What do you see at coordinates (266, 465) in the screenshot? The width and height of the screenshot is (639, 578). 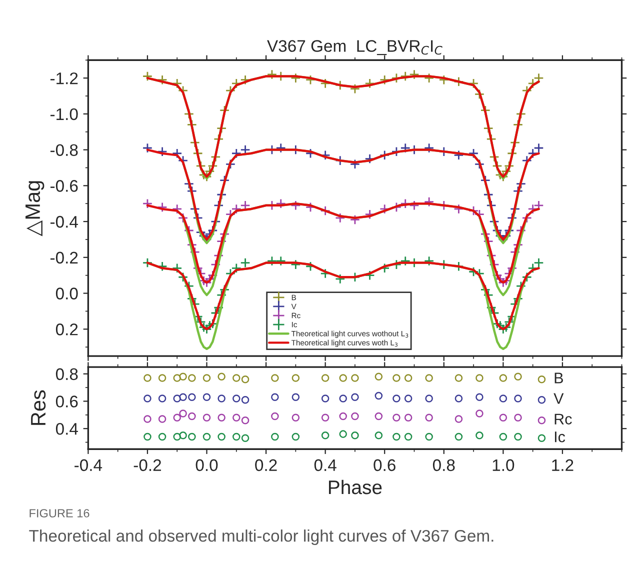 I see `x-tick-label: 0.2` at bounding box center [266, 465].